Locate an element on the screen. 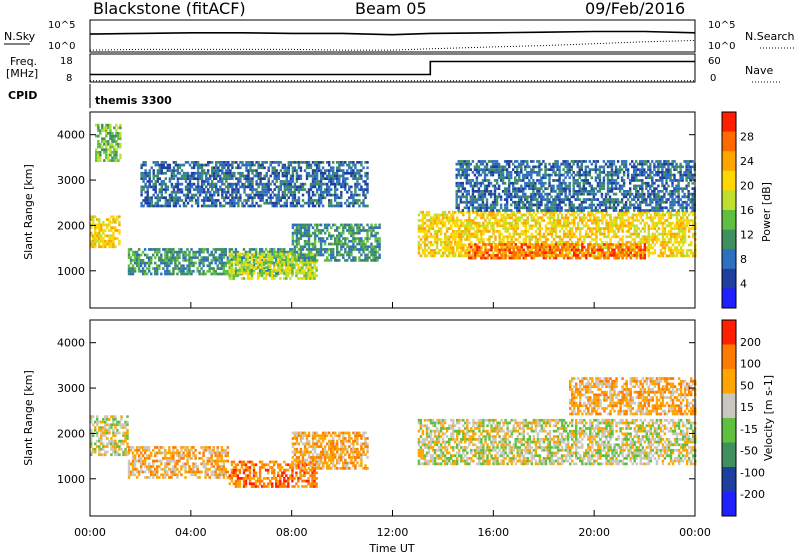 The image size is (800, 558). beam-title: Beam 05 is located at coordinates (391, 9).